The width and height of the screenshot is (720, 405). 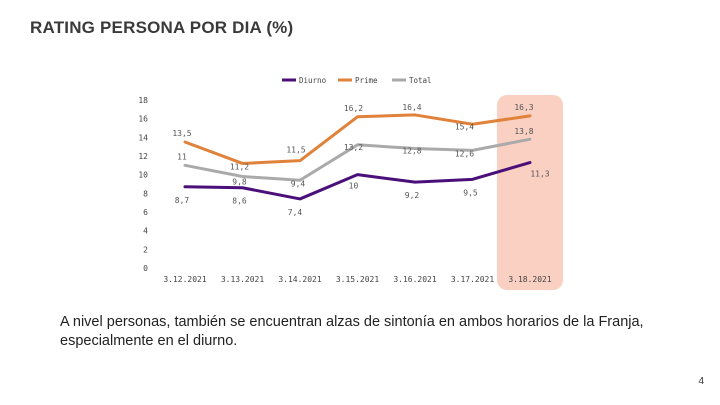 What do you see at coordinates (145, 212) in the screenshot?
I see `y-tick-label: 6` at bounding box center [145, 212].